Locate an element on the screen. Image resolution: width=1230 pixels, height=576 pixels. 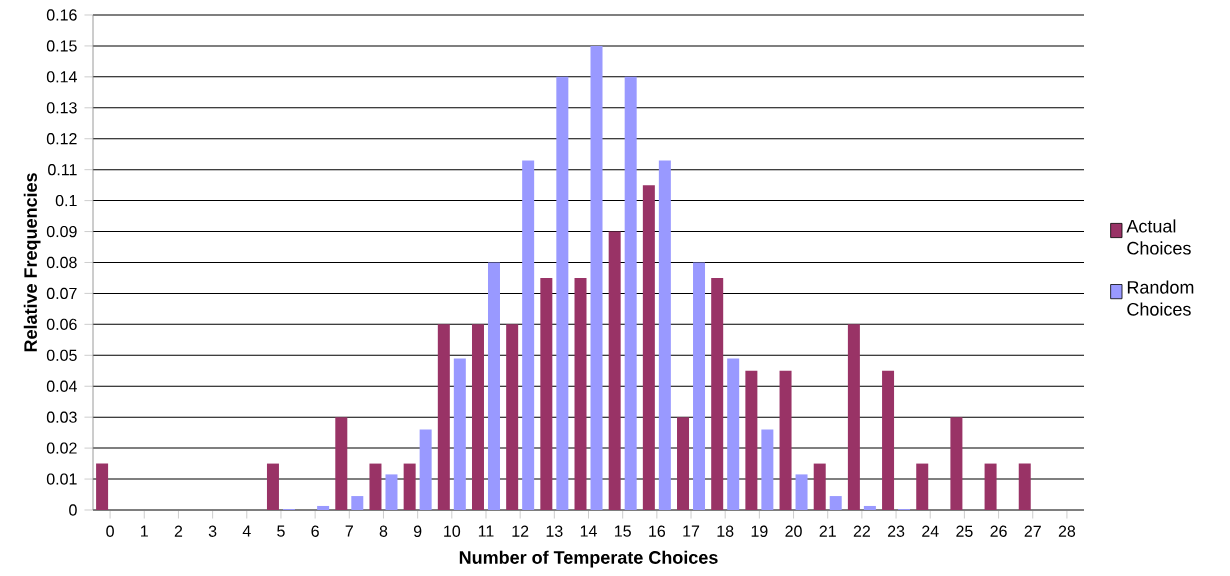
x-tick-label: 22 is located at coordinates (861, 531).